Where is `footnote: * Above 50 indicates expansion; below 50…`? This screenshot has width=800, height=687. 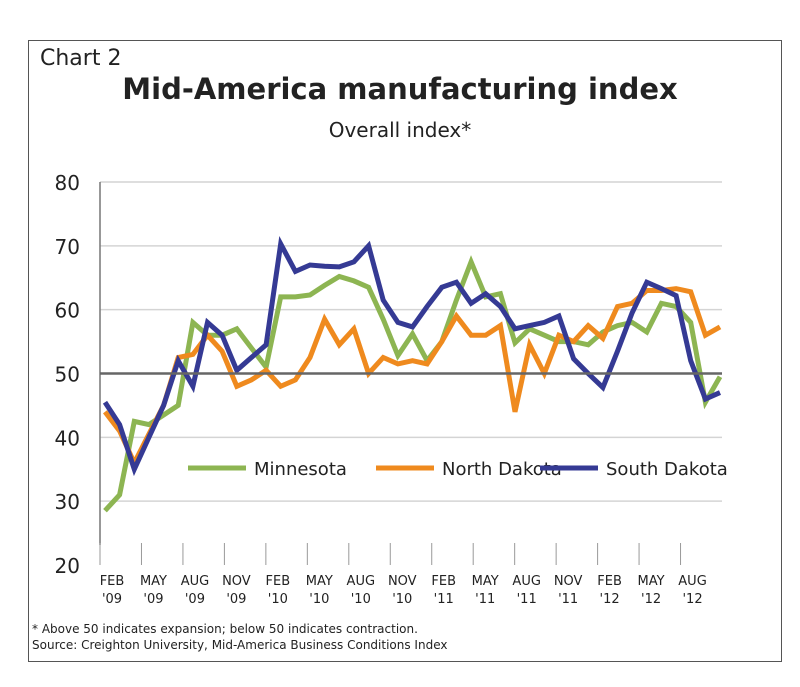 footnote: * Above 50 indicates expansion; below 50… is located at coordinates (225, 629).